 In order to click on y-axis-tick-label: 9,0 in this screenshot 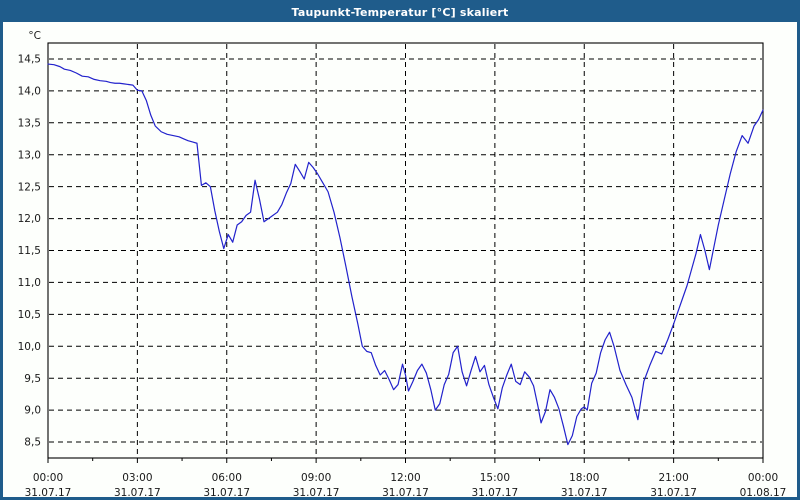, I will do `click(32, 411)`.